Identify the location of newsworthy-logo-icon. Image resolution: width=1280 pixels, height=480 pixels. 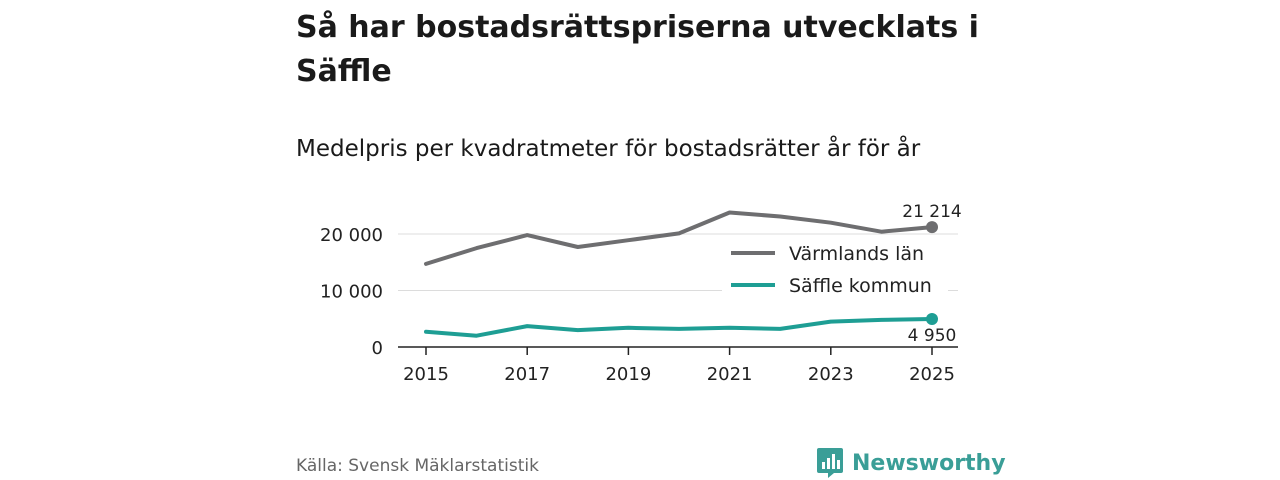
(830, 463).